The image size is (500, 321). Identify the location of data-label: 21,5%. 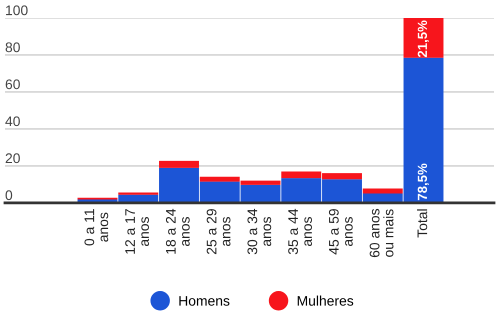
(423, 39).